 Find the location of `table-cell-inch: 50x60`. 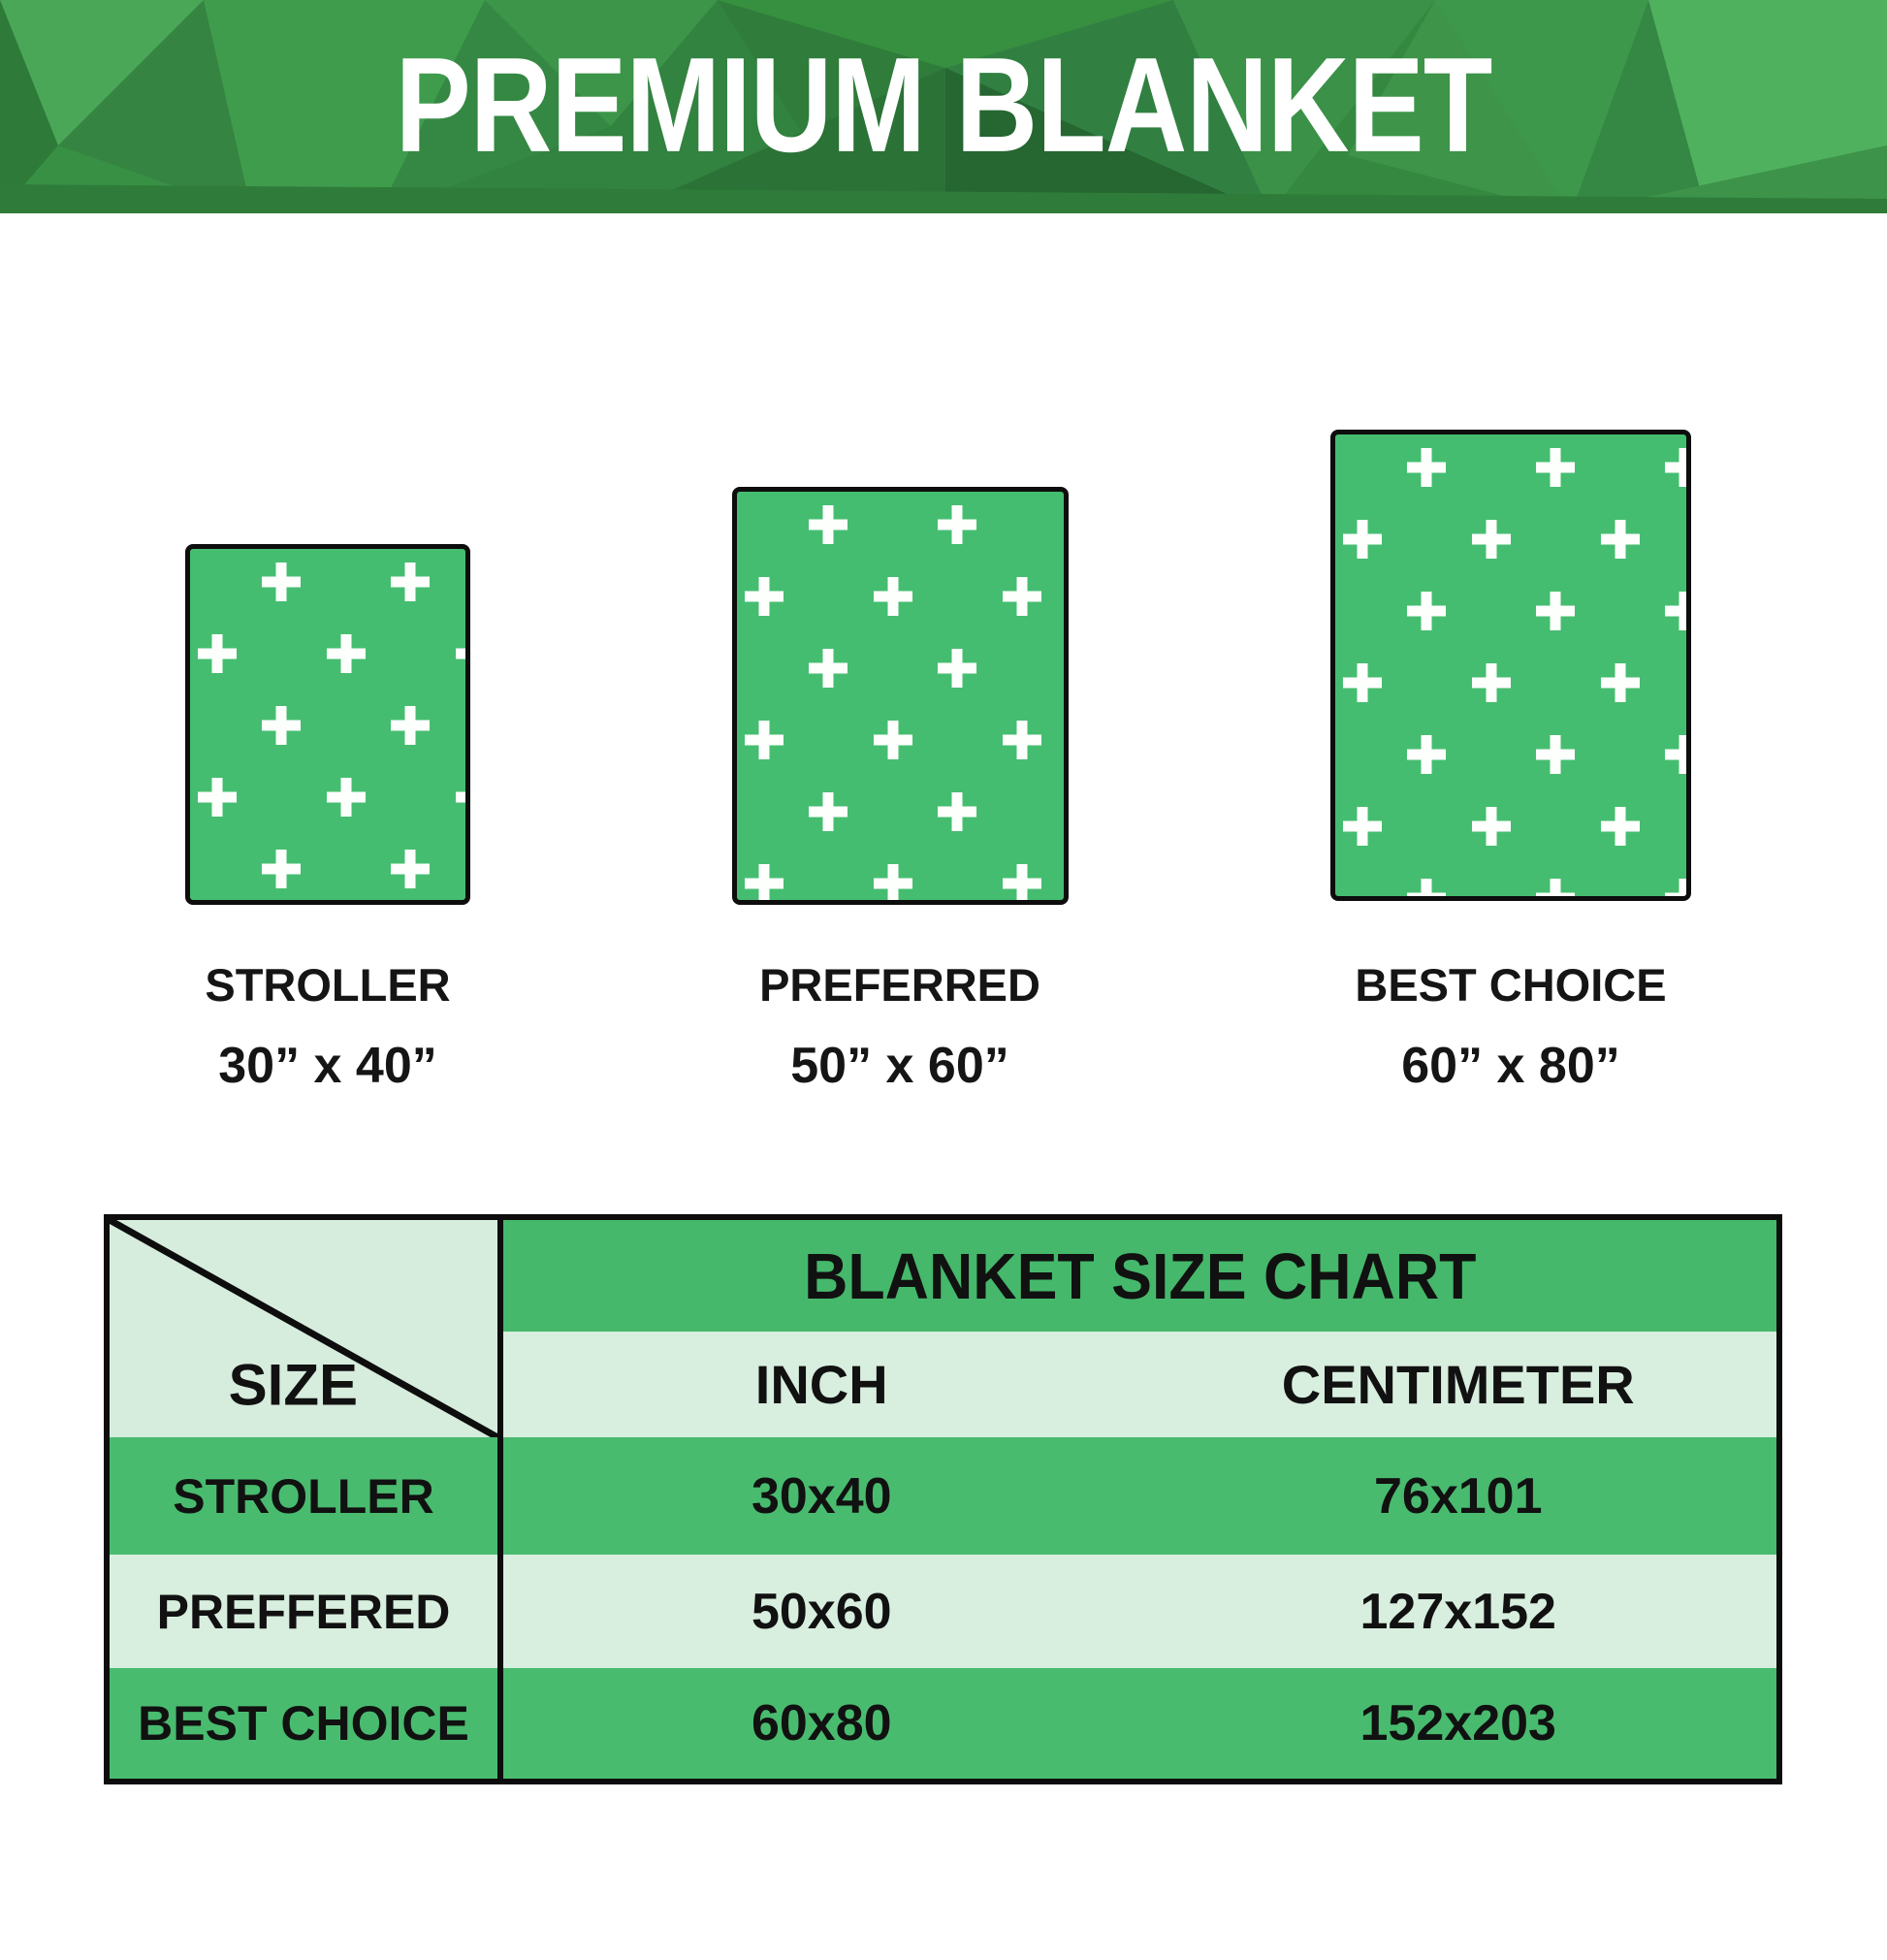

table-cell-inch: 50x60 is located at coordinates (821, 1611).